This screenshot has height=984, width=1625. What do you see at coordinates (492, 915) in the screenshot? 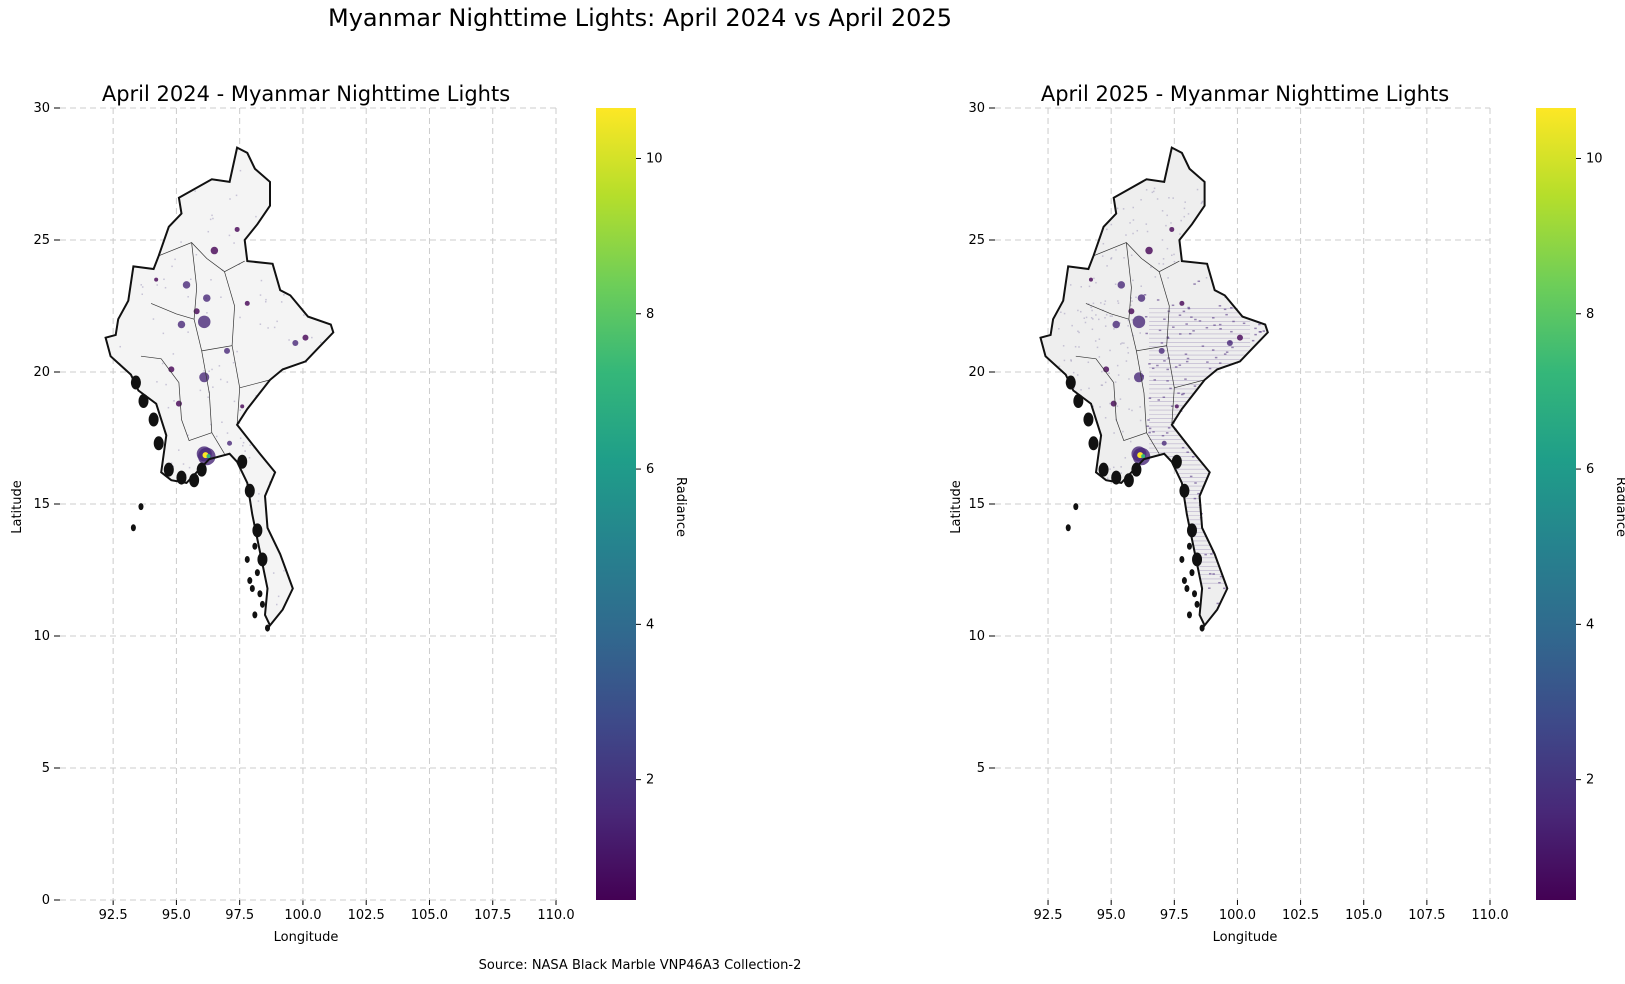
I see `x-tick-label: 107.5` at bounding box center [492, 915].